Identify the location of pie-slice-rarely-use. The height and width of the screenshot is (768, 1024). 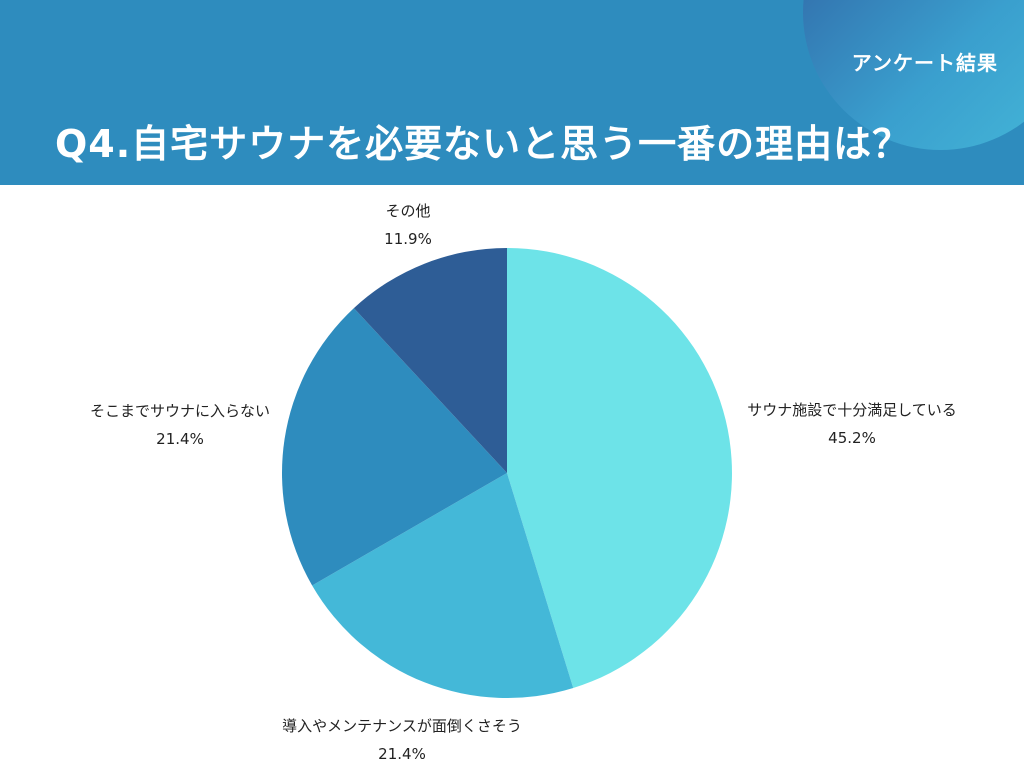
(394, 447).